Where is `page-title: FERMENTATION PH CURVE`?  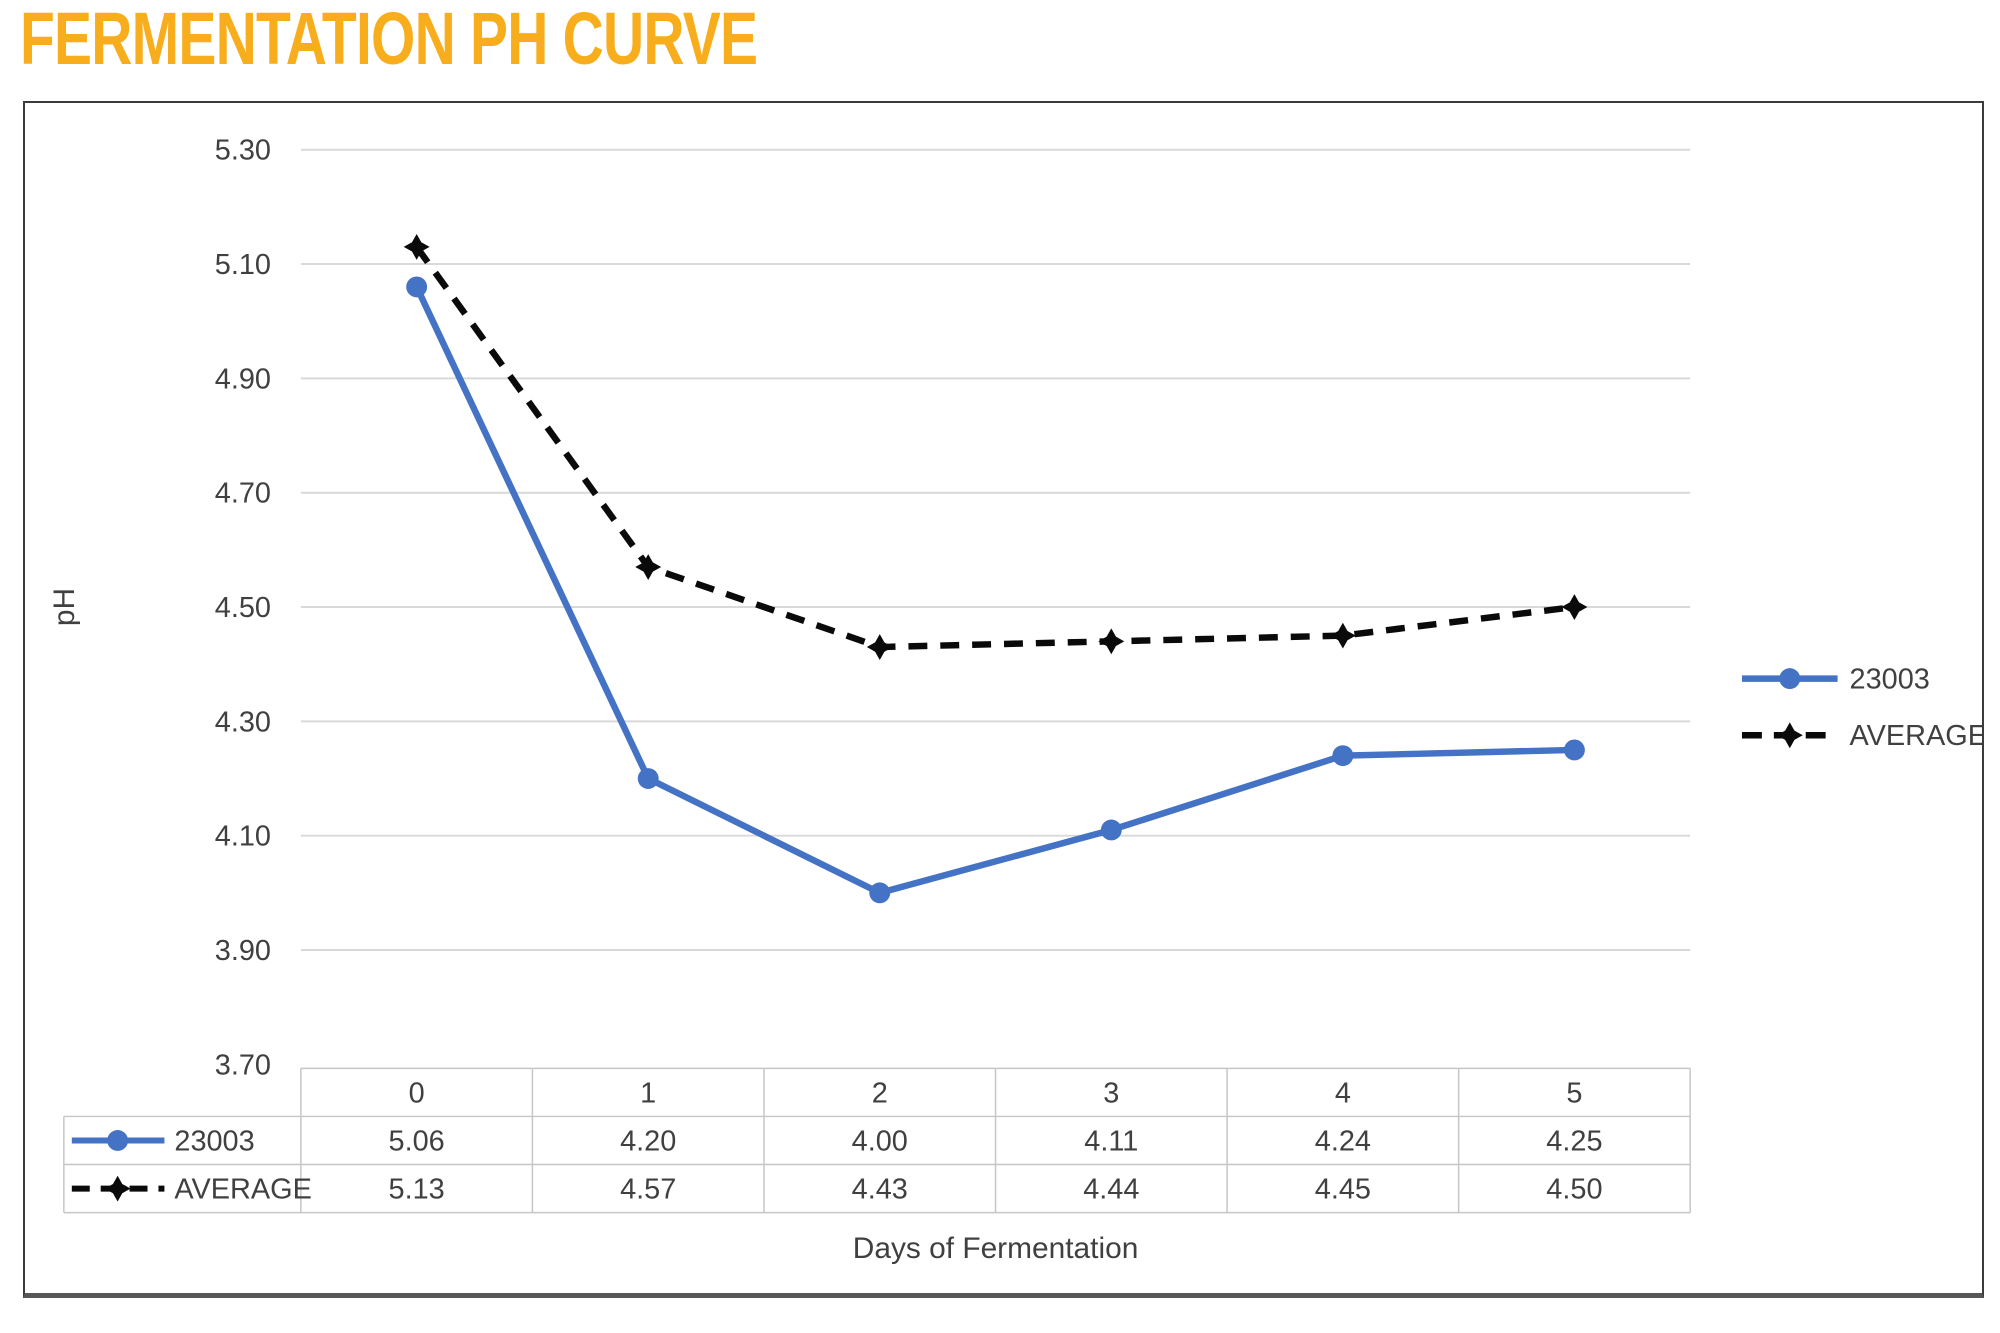 page-title: FERMENTATION PH CURVE is located at coordinates (389, 40).